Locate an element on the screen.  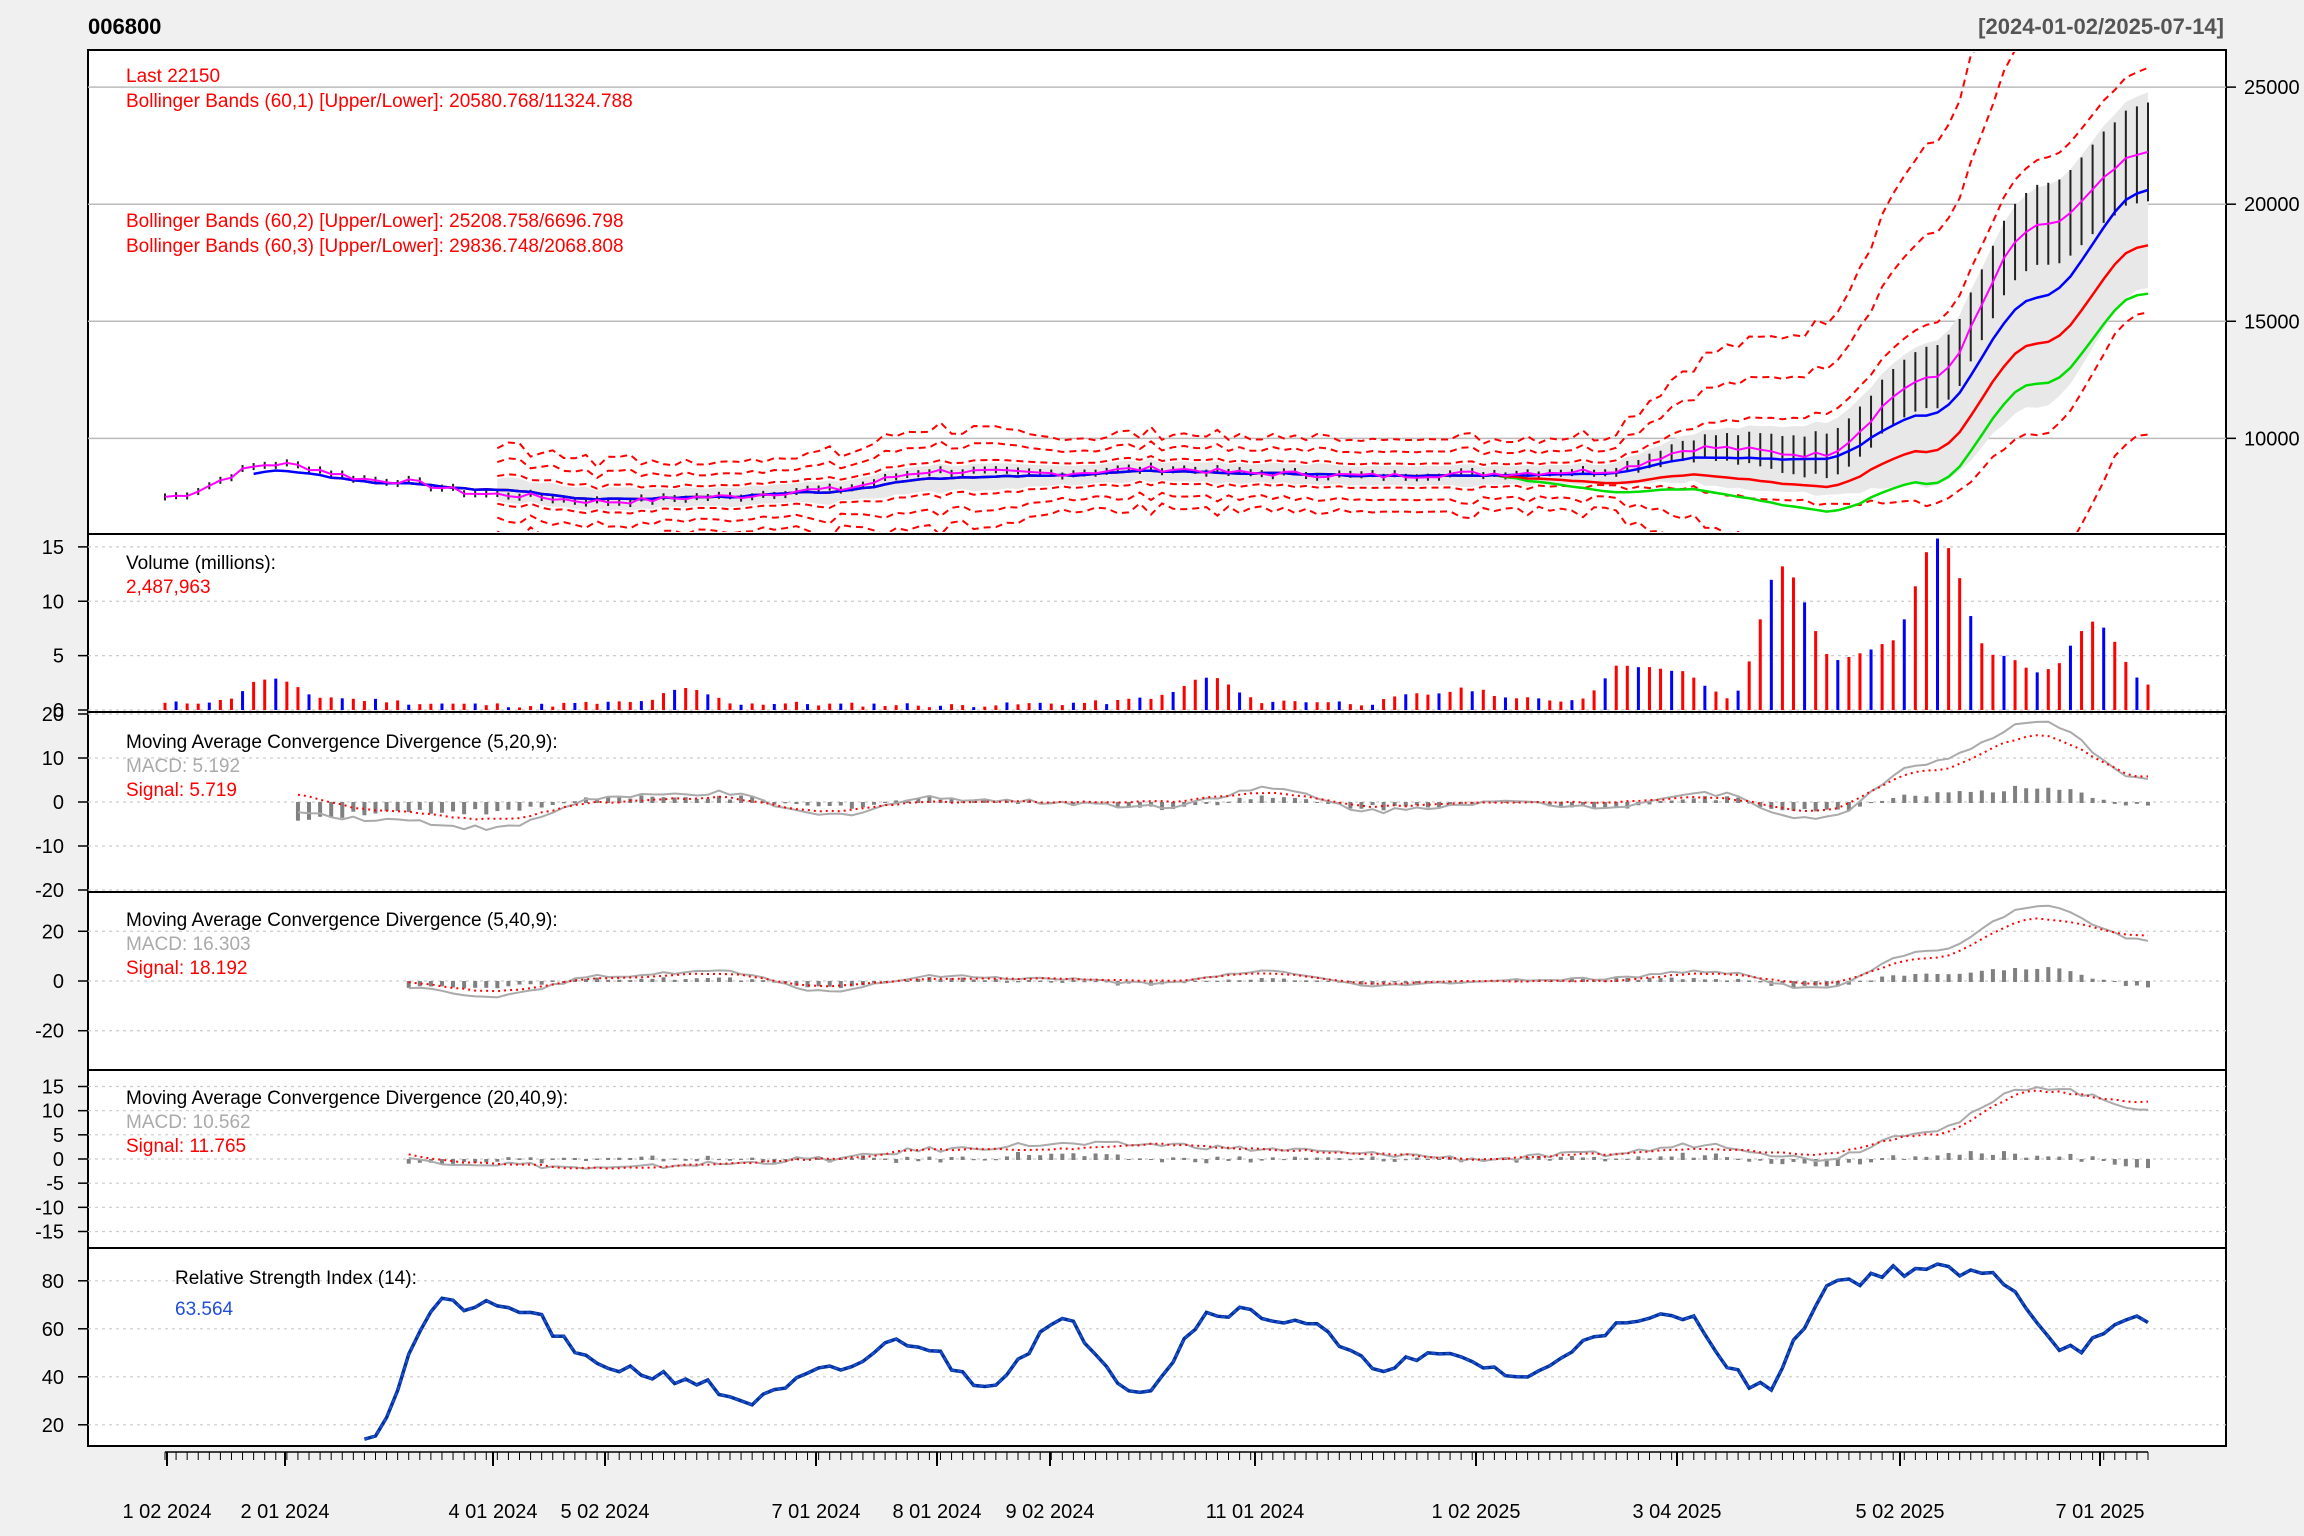
x-tick-label: 7 01 2024 is located at coordinates (816, 1512).